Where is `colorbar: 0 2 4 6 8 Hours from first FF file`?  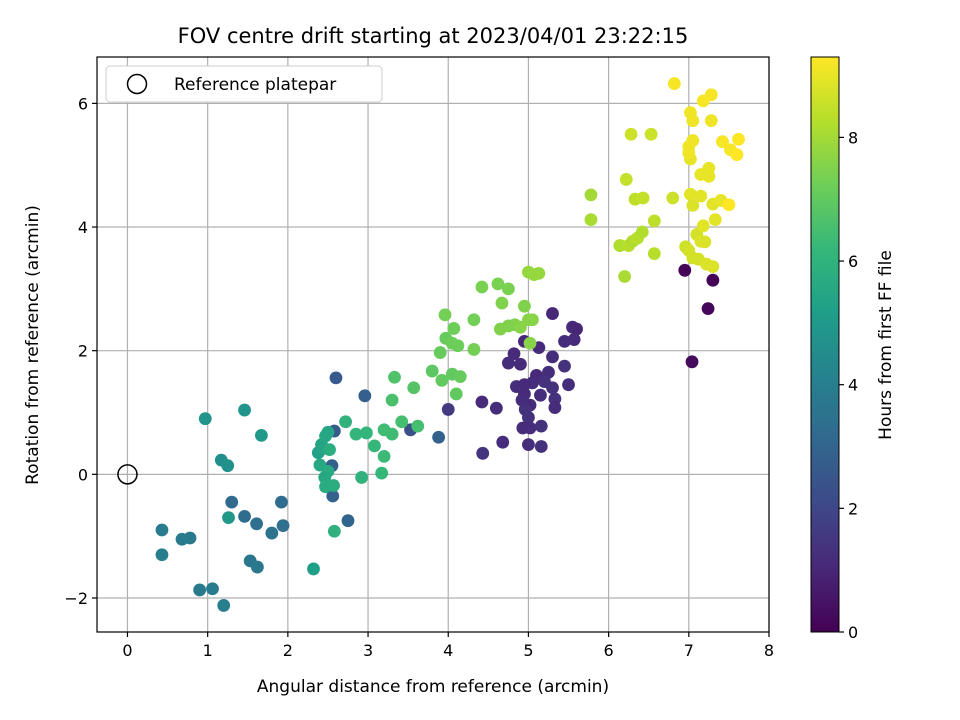 colorbar: 0 2 4 6 8 Hours from first FF file is located at coordinates (853, 349).